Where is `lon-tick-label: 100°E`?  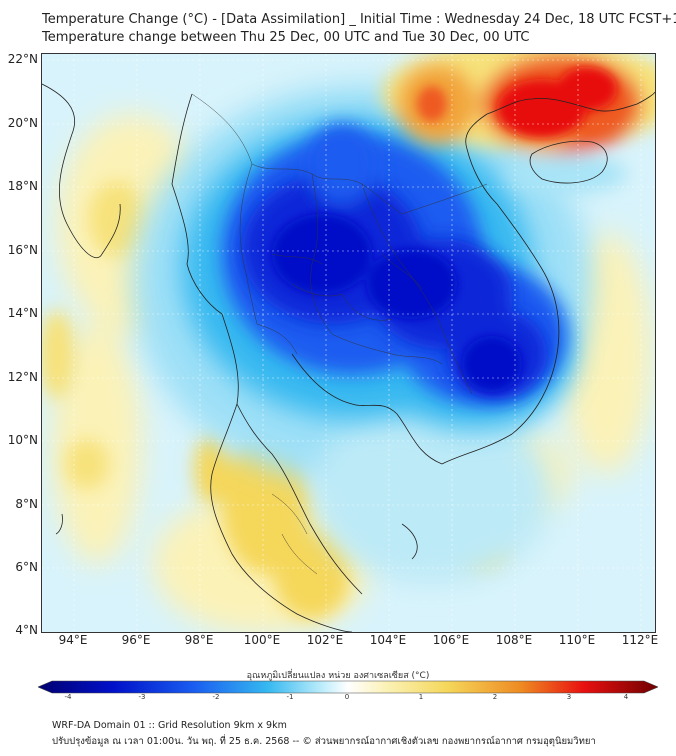 lon-tick-label: 100°E is located at coordinates (262, 640).